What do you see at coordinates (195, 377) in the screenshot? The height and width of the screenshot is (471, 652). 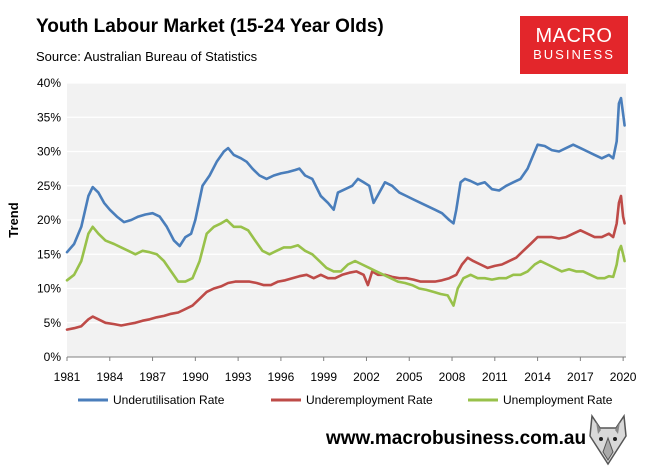 I see `x-tick-label: 1990` at bounding box center [195, 377].